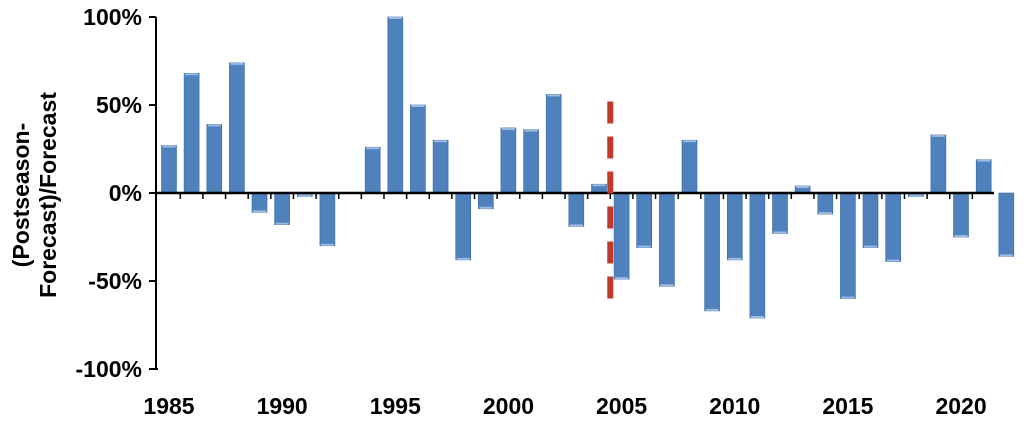 The width and height of the screenshot is (1024, 434). I want to click on y-tick-label: 0%, so click(125, 193).